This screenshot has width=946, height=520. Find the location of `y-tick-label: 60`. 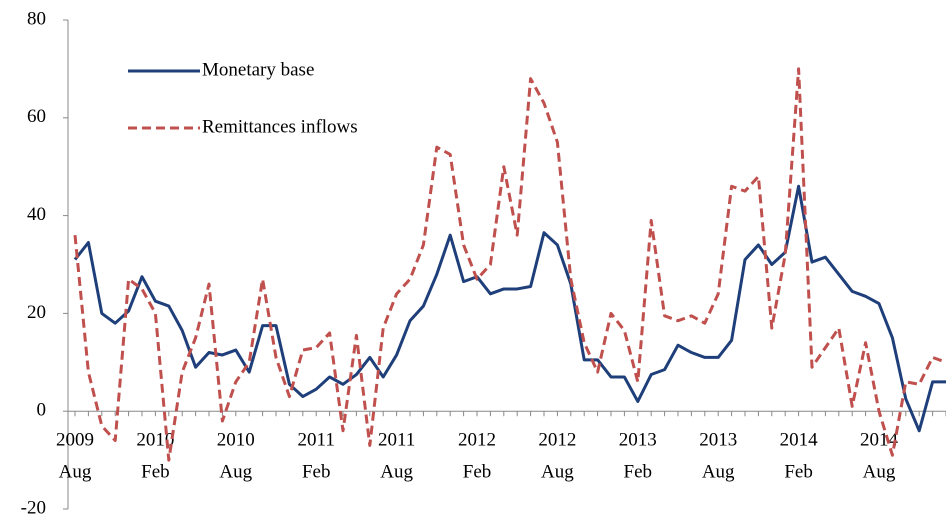

y-tick-label: 60 is located at coordinates (36, 116).